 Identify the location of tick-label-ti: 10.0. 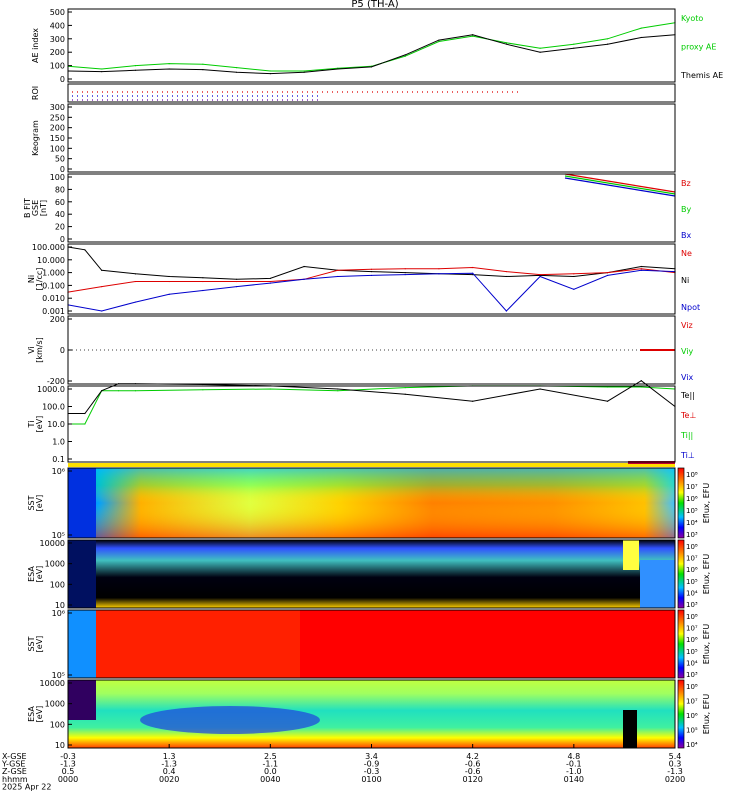
(56, 424).